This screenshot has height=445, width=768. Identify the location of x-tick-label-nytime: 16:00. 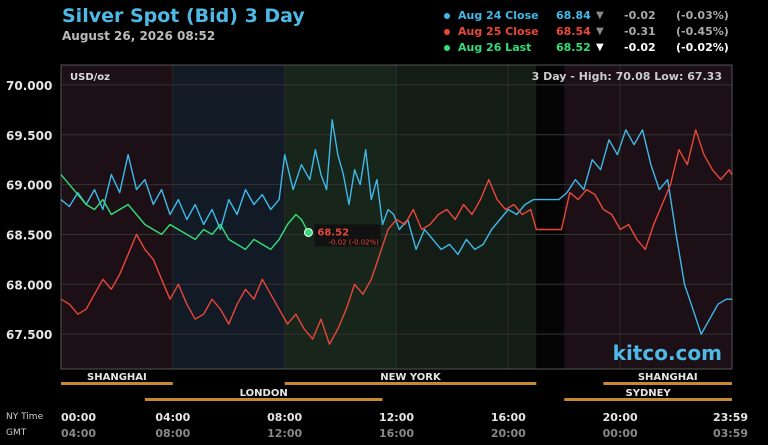
(508, 417).